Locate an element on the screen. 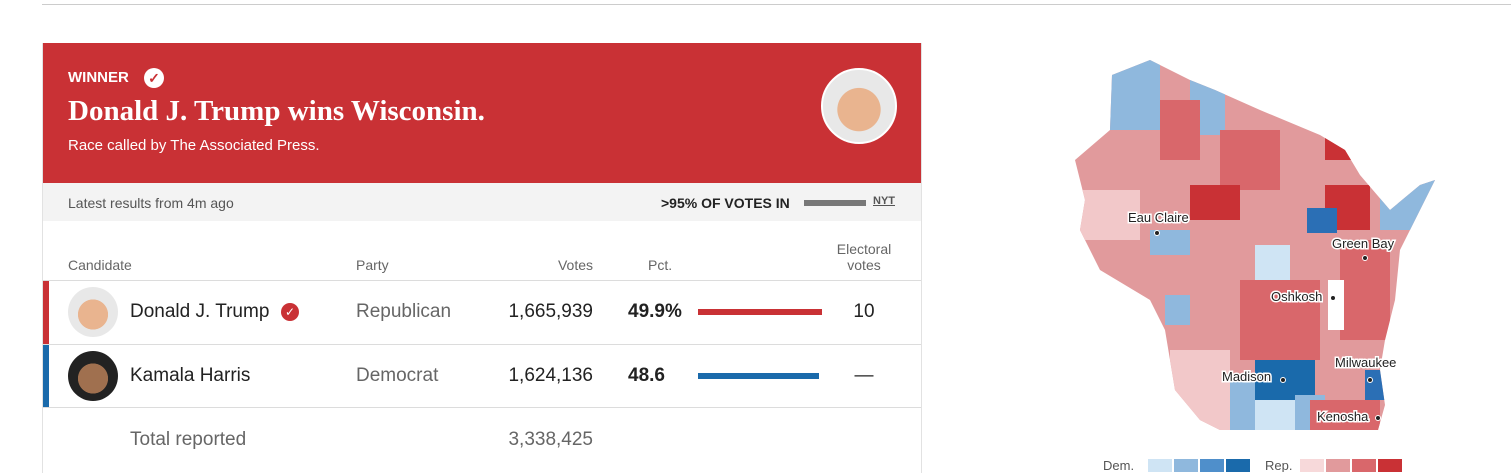 The width and height of the screenshot is (1511, 474). header-party: Party is located at coordinates (372, 265).